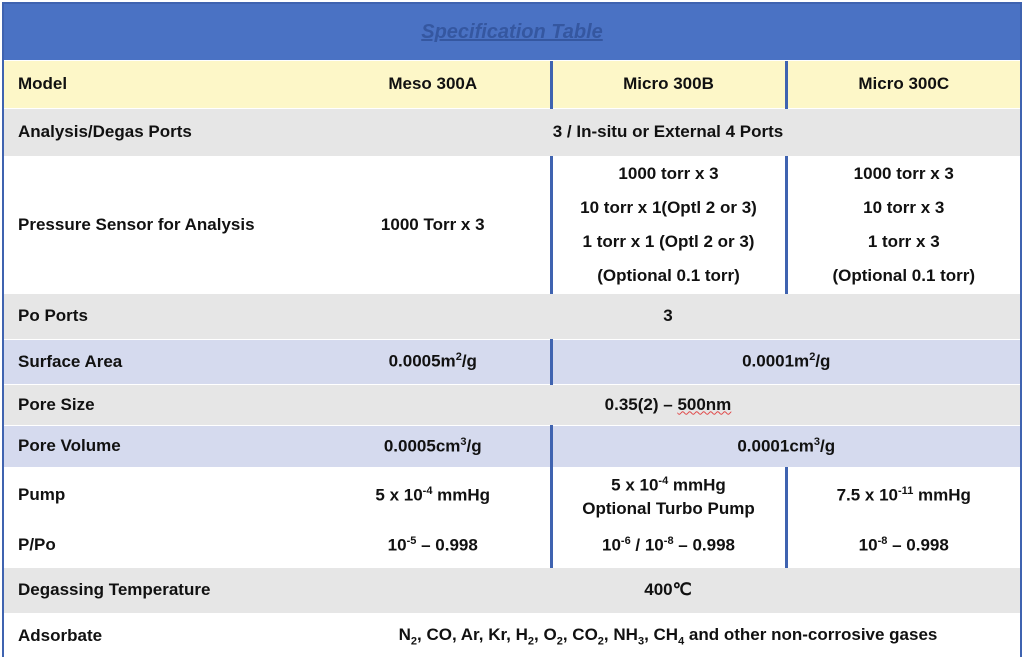 Image resolution: width=1024 pixels, height=659 pixels. I want to click on pore-volume-micro: 0.0001cm3/g, so click(784, 445).